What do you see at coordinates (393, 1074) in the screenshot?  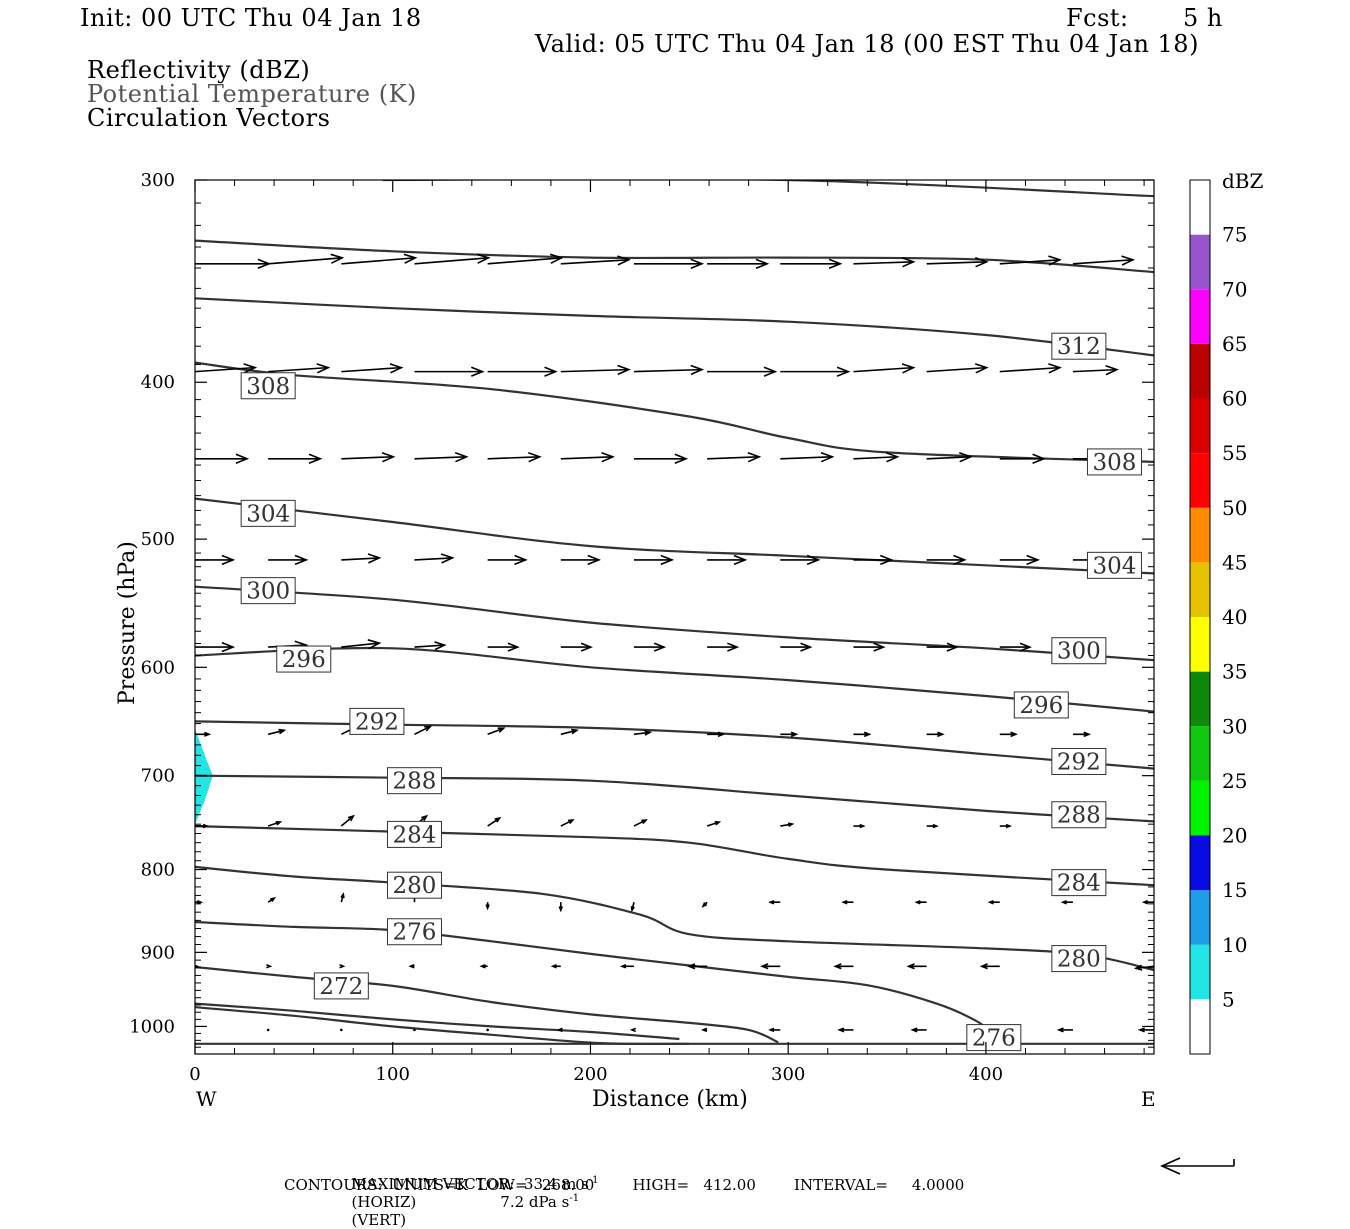 I see `x-tick-label: 100` at bounding box center [393, 1074].